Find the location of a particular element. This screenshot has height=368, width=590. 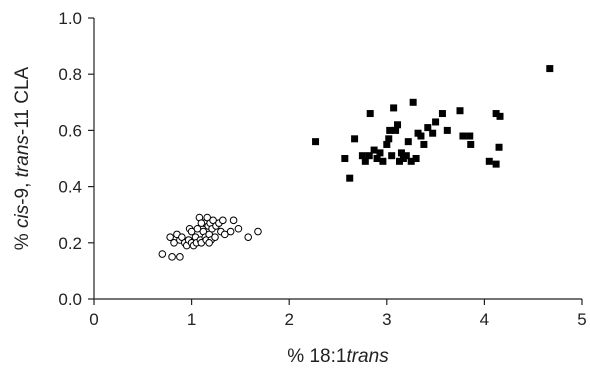

x-axis-title: % 18:1trans is located at coordinates (338, 356).